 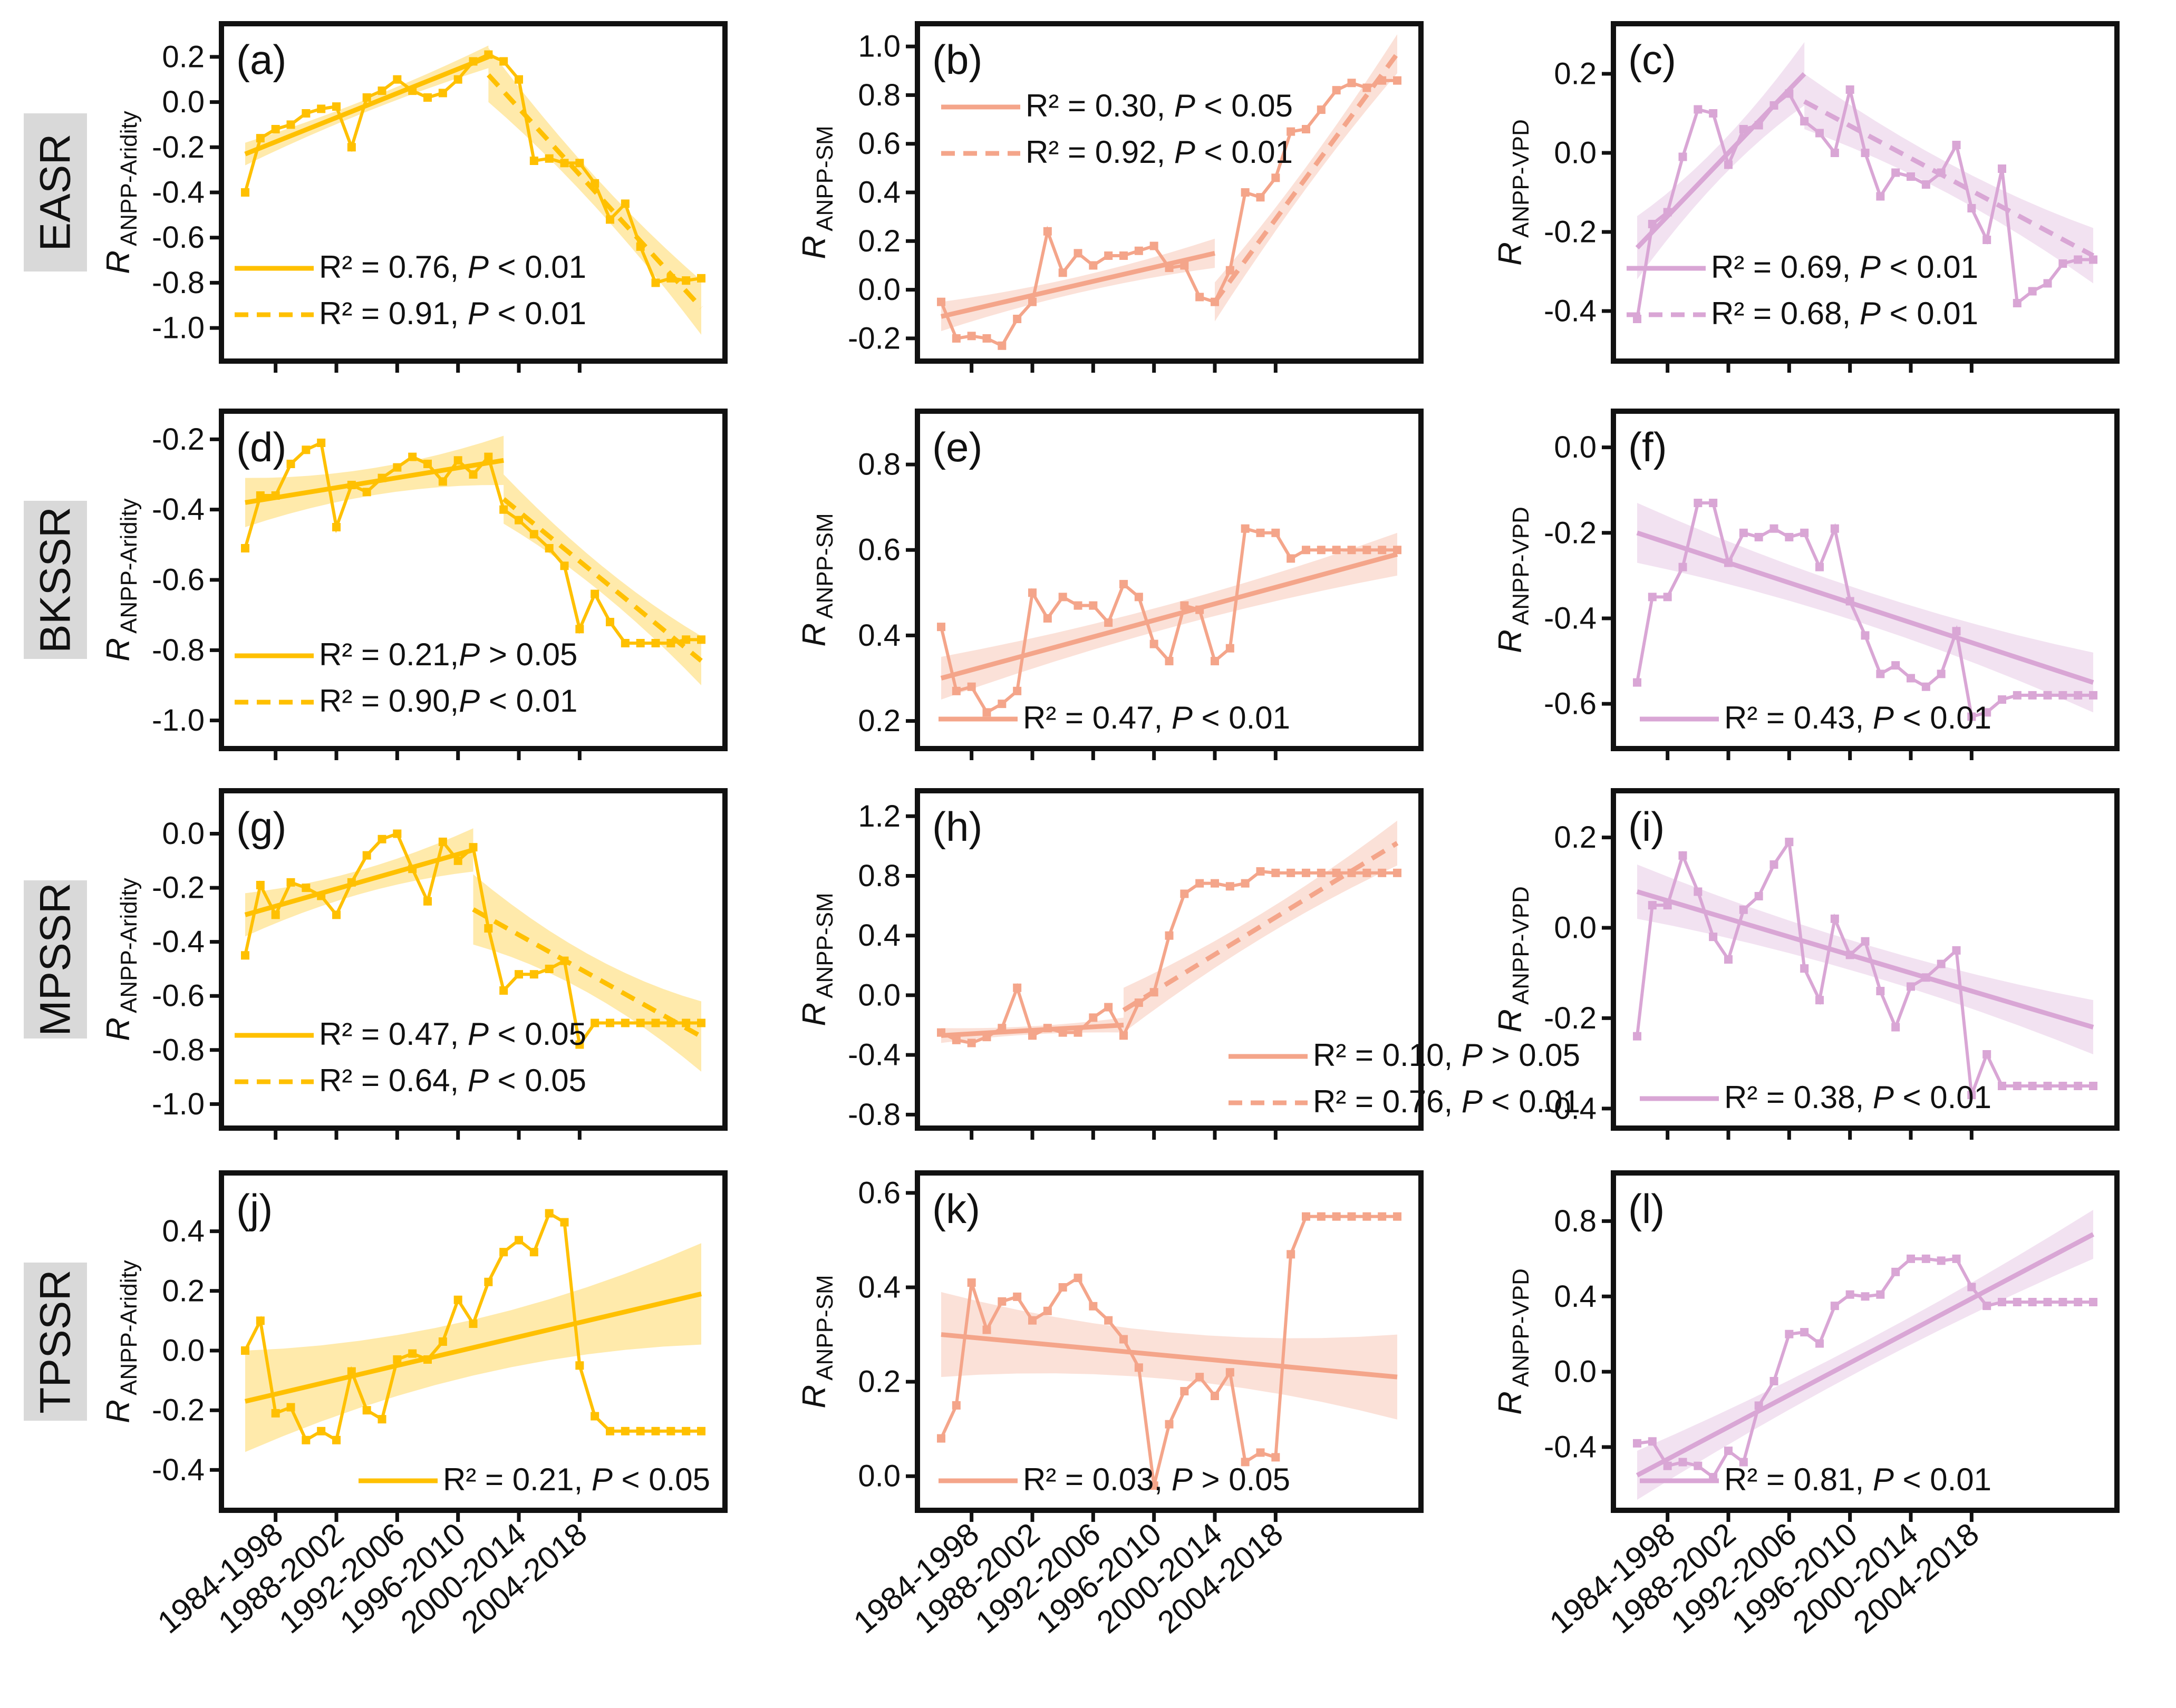 I want to click on legend-r2: R² = 0.10,, so click(x=1387, y=1055).